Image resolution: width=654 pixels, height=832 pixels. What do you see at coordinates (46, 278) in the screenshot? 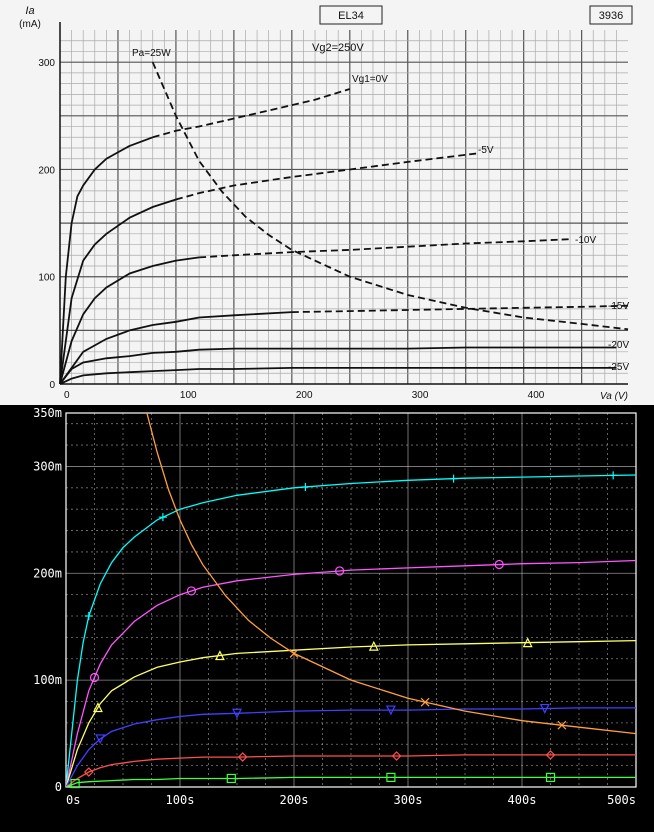
I see `y-tick-label: 100` at bounding box center [46, 278].